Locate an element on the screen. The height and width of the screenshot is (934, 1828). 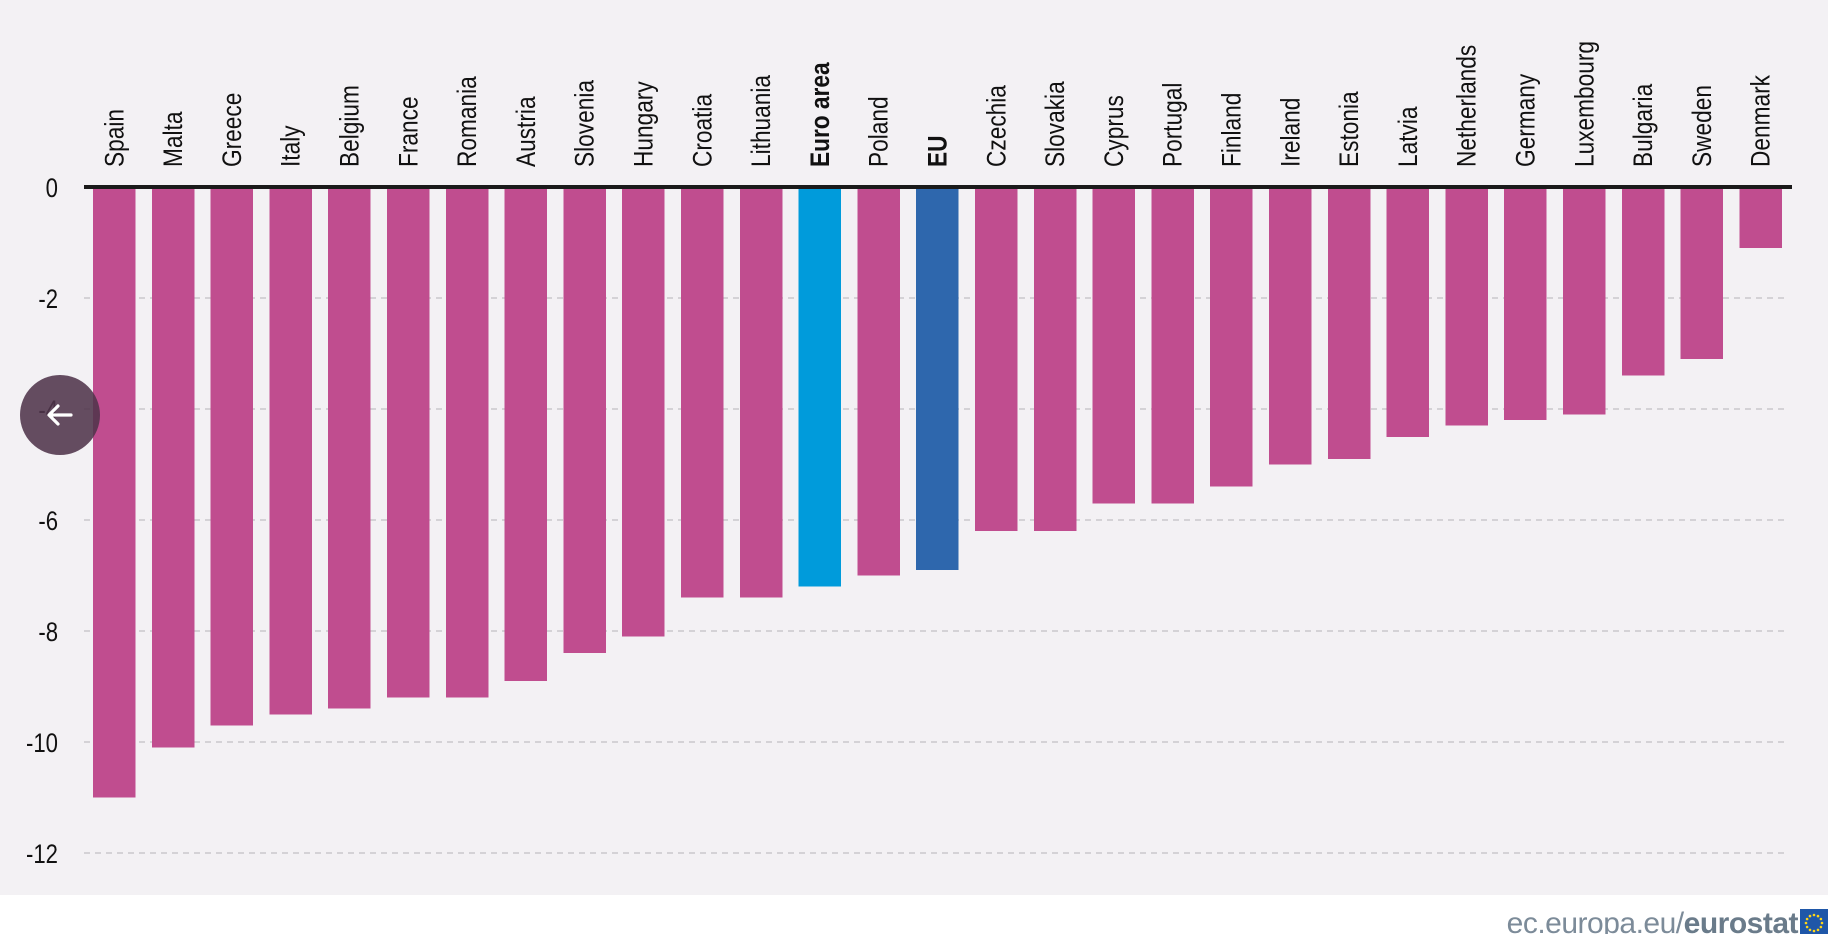
bar-latvia is located at coordinates (1408, 312).